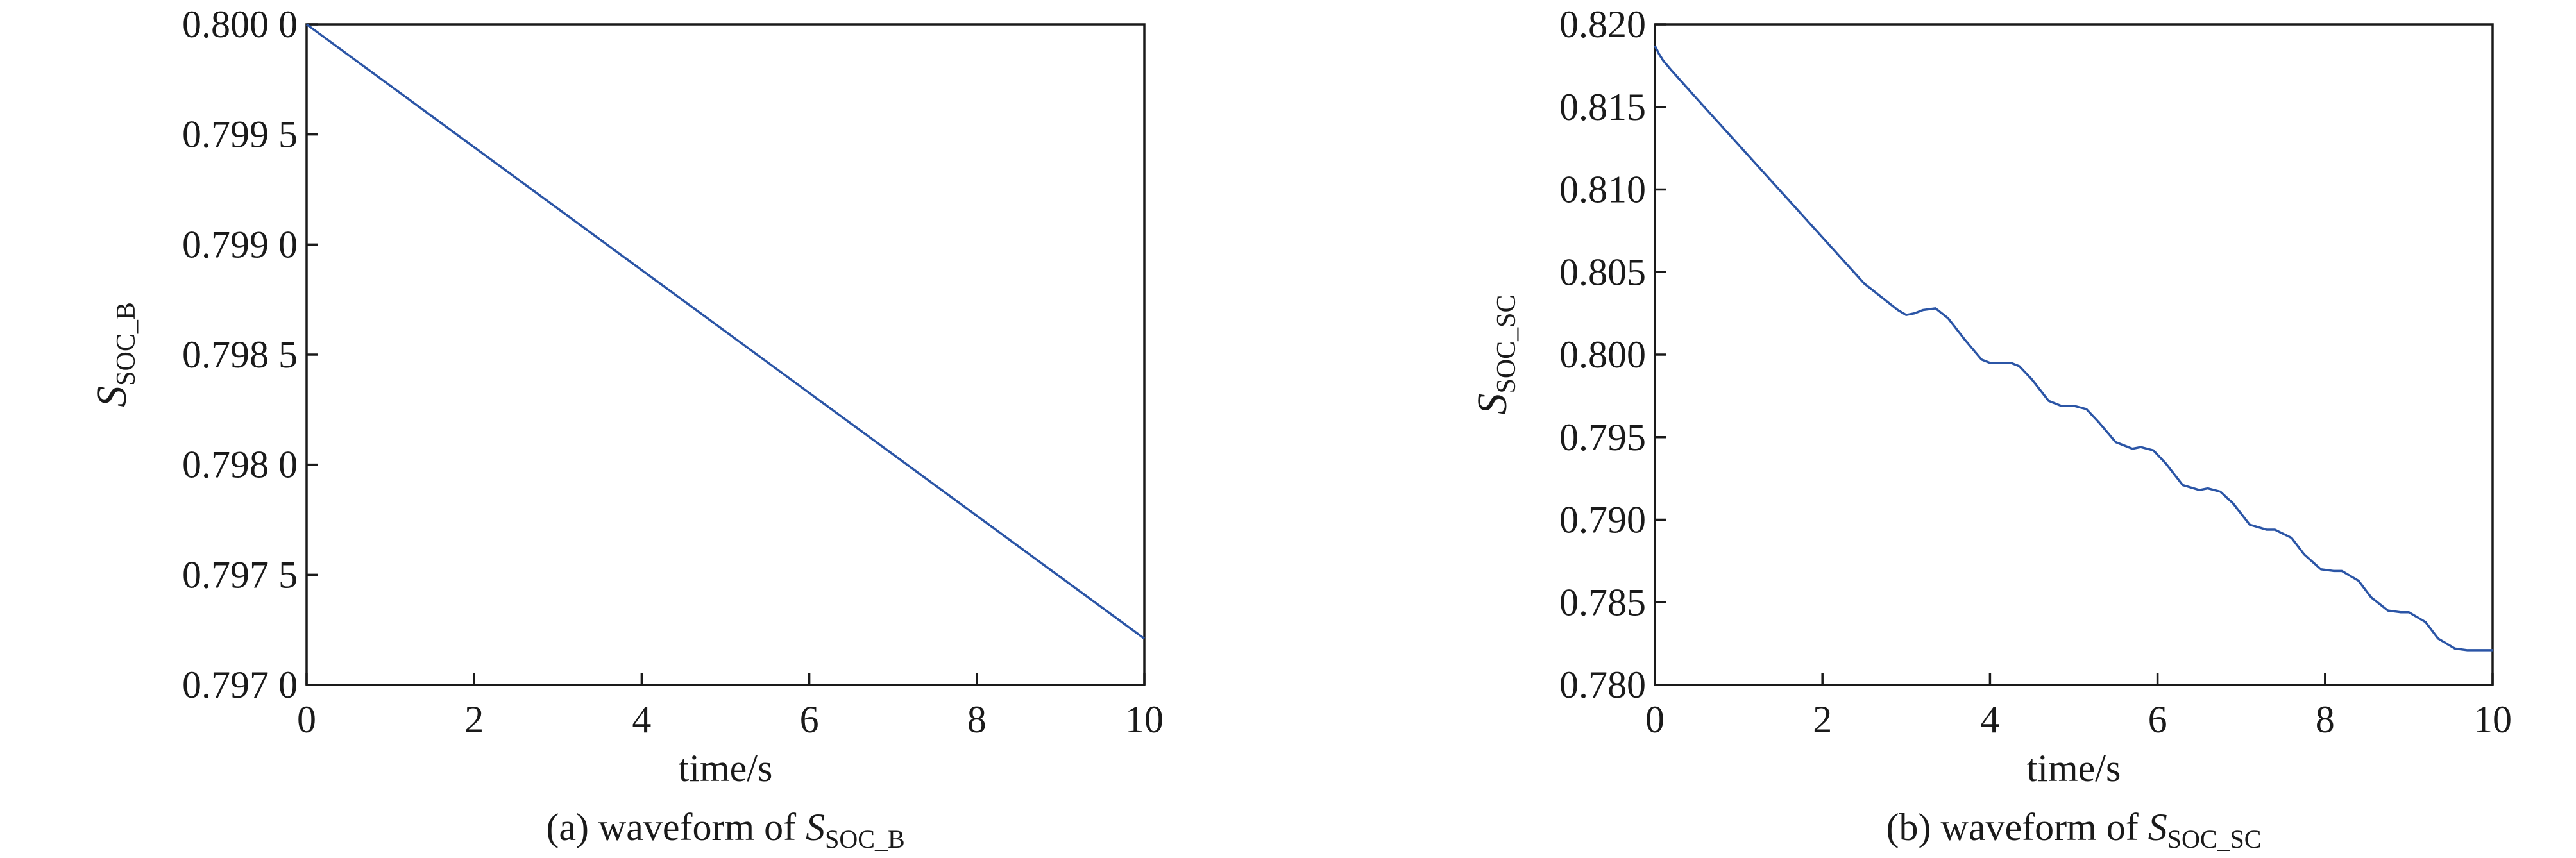 This screenshot has width=2576, height=858. What do you see at coordinates (1506, 343) in the screenshot?
I see `y-axis-title-b-sub: SOC_SC` at bounding box center [1506, 343].